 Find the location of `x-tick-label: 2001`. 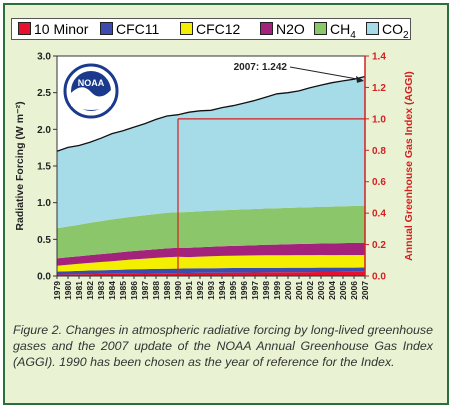

x-tick-label: 2001 is located at coordinates (299, 290).